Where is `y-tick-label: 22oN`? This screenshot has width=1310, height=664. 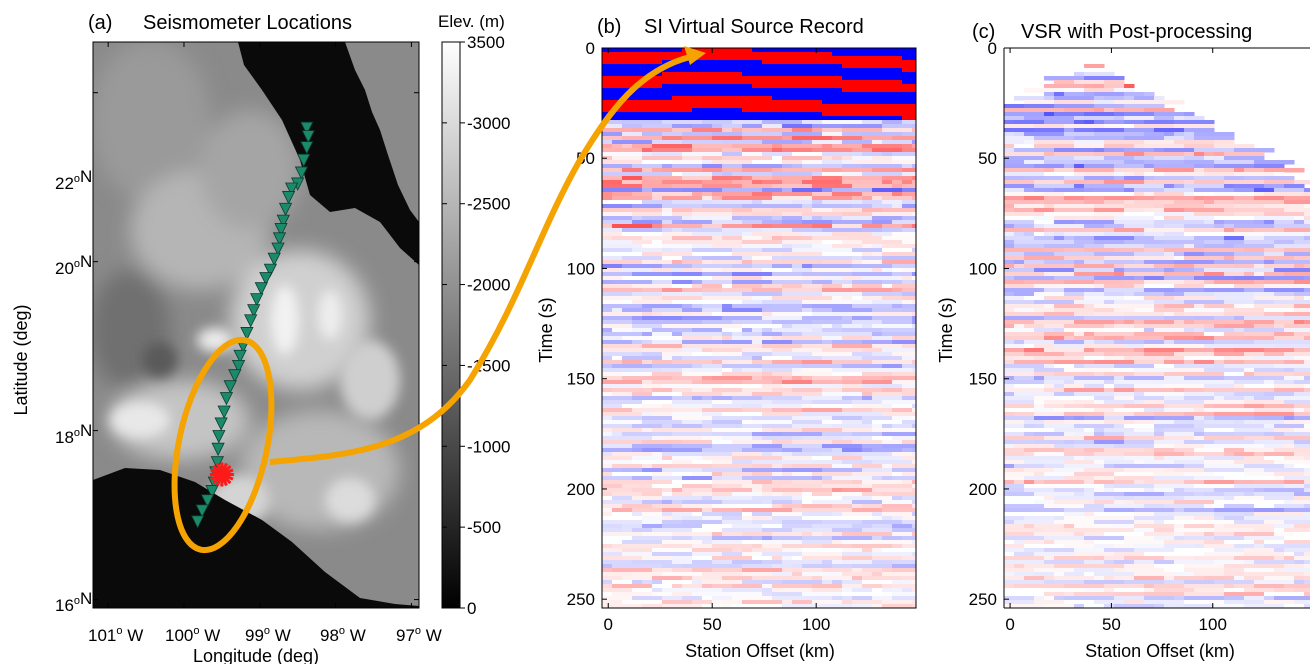
y-tick-label: 22oN is located at coordinates (73, 180).